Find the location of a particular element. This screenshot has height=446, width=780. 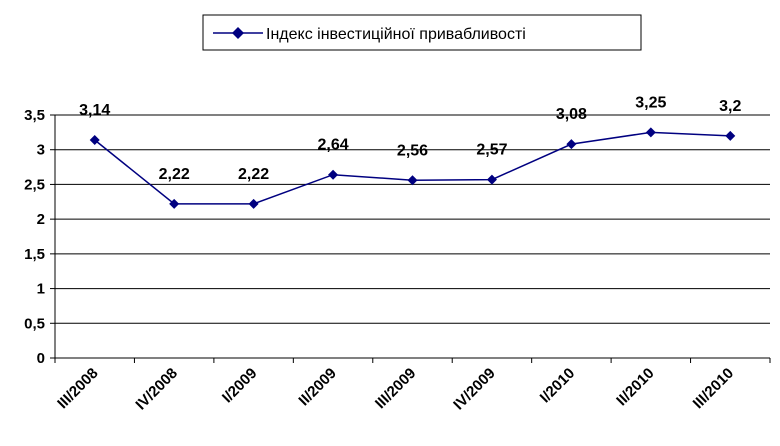

x-tick-label: I/2009 is located at coordinates (240, 386).